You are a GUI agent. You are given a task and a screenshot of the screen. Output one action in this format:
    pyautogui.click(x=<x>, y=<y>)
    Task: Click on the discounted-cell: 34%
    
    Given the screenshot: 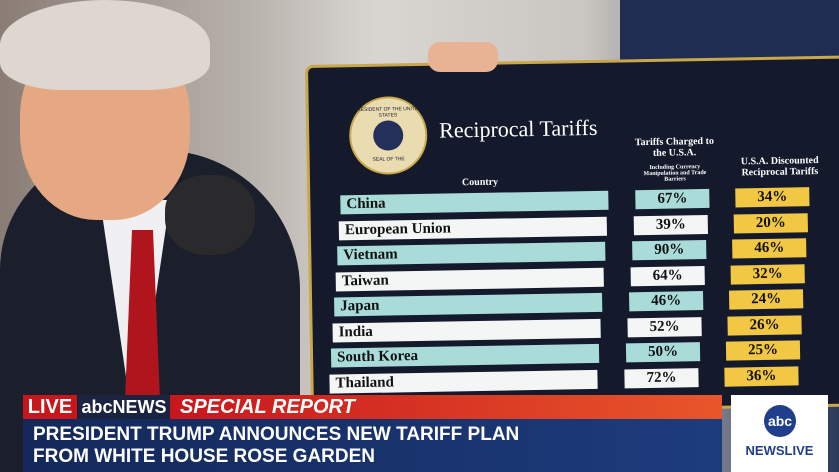 What is the action you would take?
    pyautogui.click(x=772, y=197)
    